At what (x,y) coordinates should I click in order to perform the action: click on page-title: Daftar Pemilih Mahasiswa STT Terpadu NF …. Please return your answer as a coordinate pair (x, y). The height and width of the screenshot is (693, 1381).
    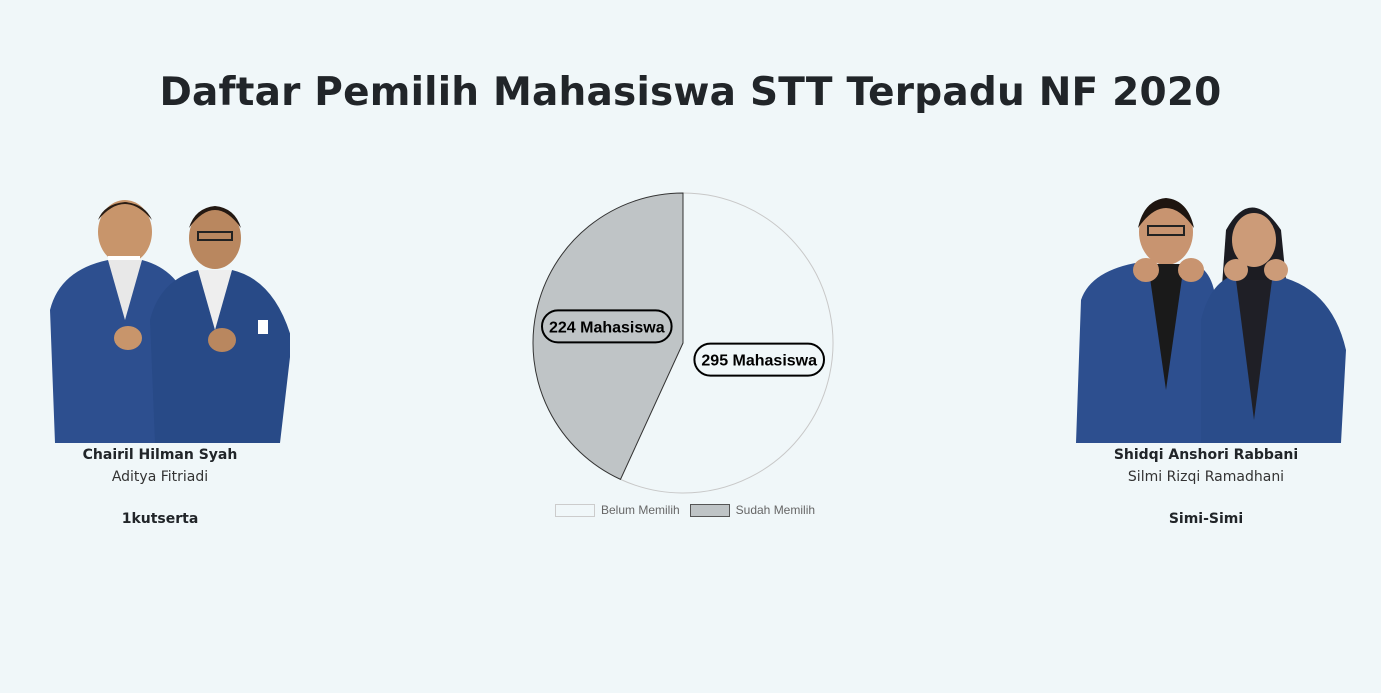
    Looking at the image, I should click on (690, 92).